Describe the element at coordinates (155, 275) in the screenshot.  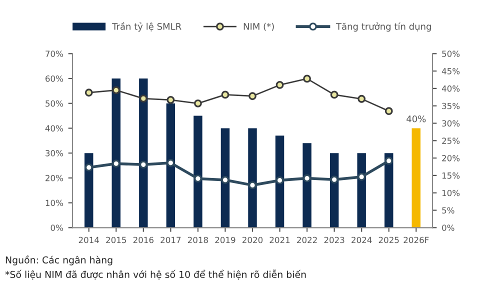
I see `text: *Số liệu NIM đã được nhân với hệ số 10 để thể hiện rõ diễn biến` at that location.